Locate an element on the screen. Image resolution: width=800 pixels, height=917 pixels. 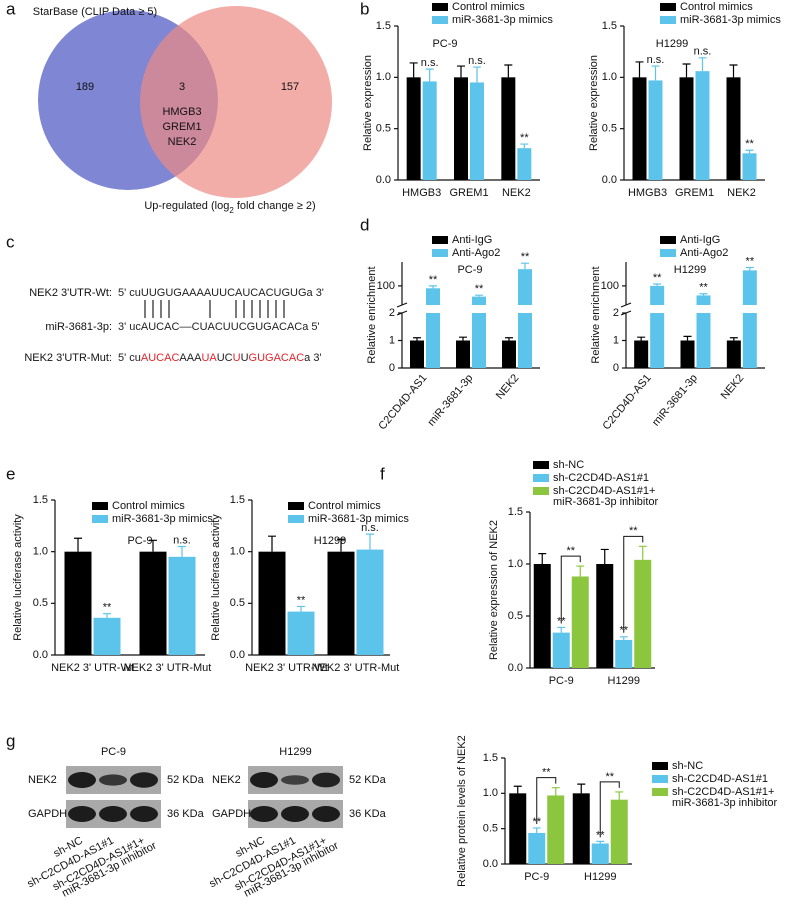
legend-label: sh-C2CD4D-AS1#1 is located at coordinates (601, 478).